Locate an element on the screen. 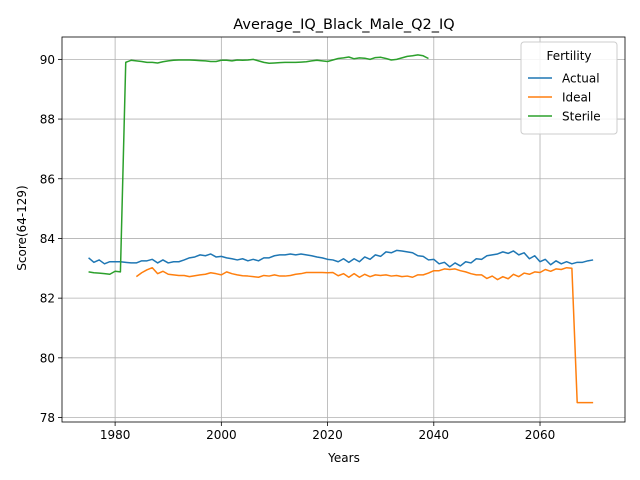 Image resolution: width=640 pixels, height=480 pixels. y-axis-ticks: 78 80 82 84 86 88 90 is located at coordinates (51, 239).